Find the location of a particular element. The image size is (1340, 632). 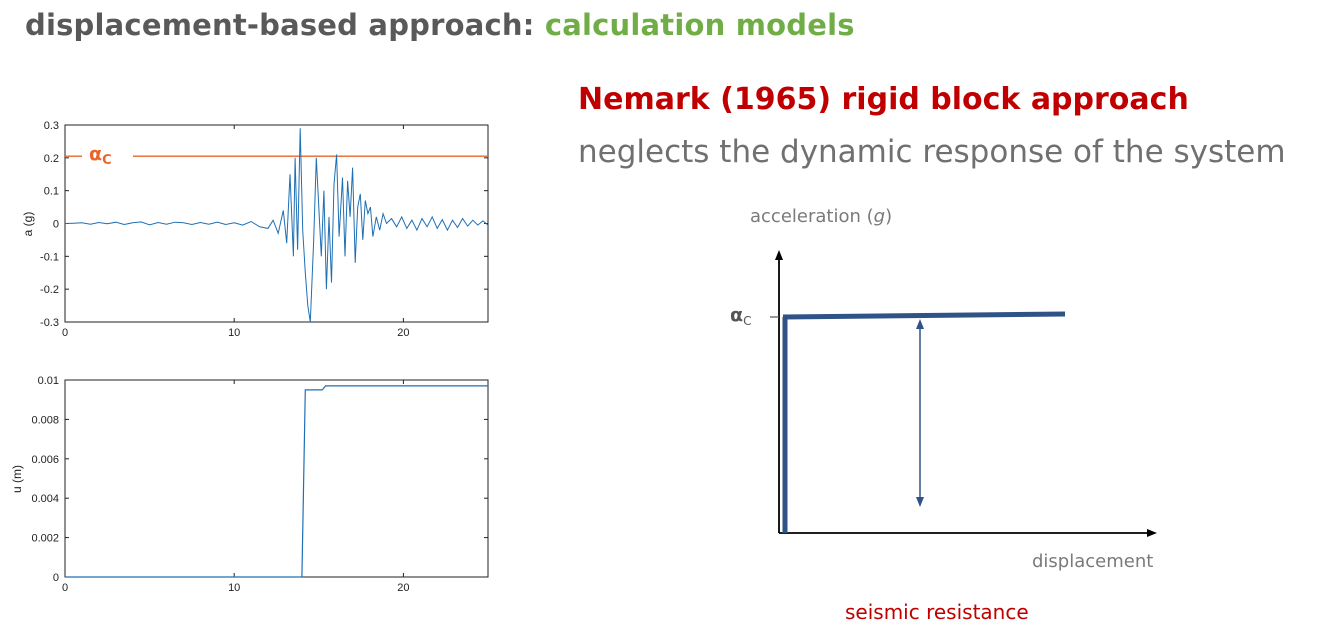

diagram-y-label-close: ) is located at coordinates (888, 216).